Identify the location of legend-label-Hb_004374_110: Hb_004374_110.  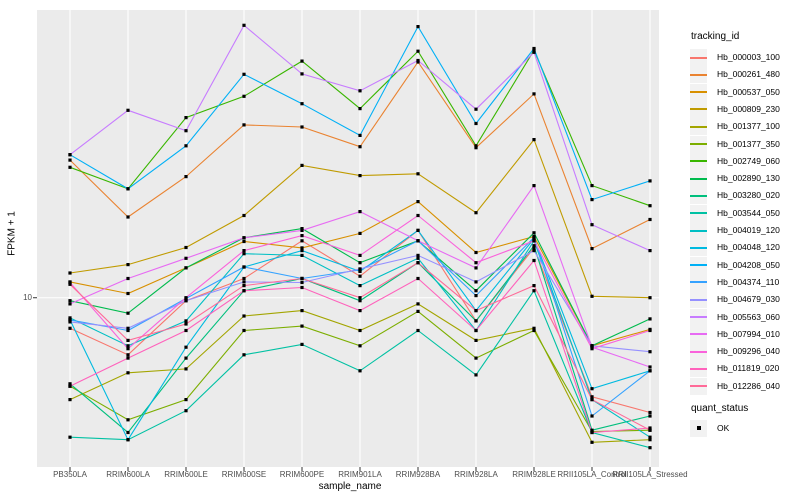
(748, 281).